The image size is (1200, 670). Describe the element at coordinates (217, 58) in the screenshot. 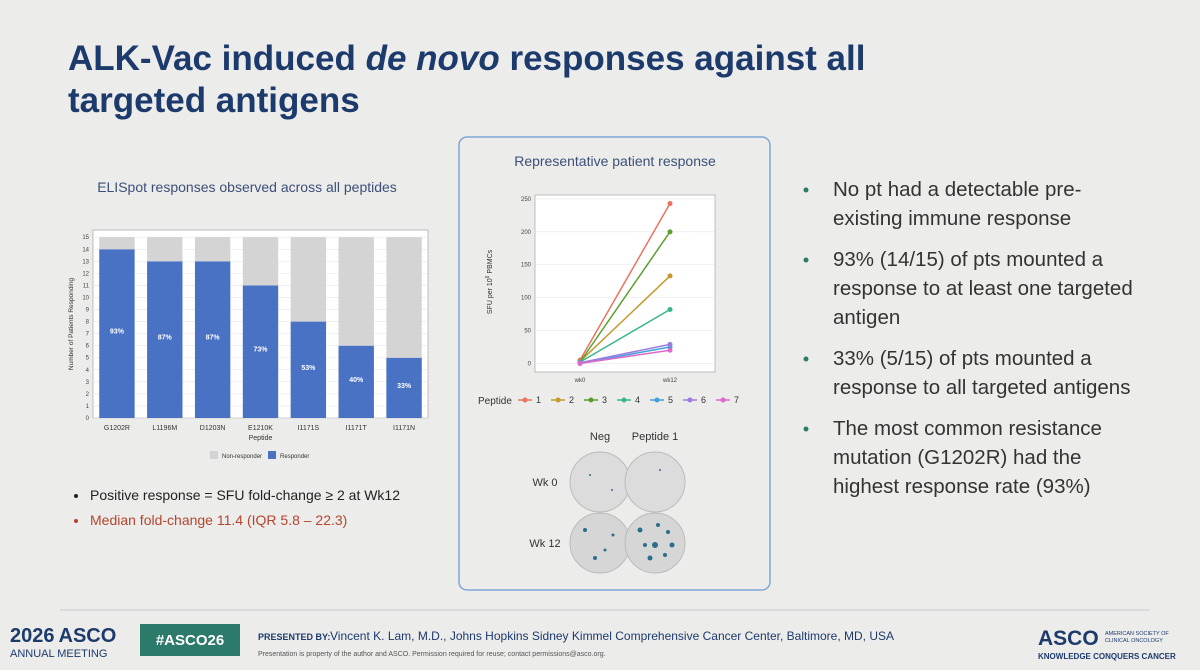

I see `title-part: ALK-Vac induced` at that location.